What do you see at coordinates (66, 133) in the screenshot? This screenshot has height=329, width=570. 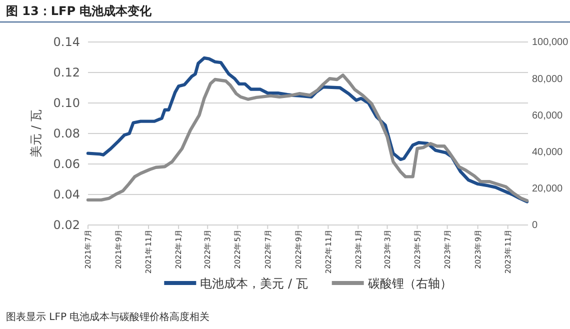 I see `y-tick-label: 0.08` at bounding box center [66, 133].